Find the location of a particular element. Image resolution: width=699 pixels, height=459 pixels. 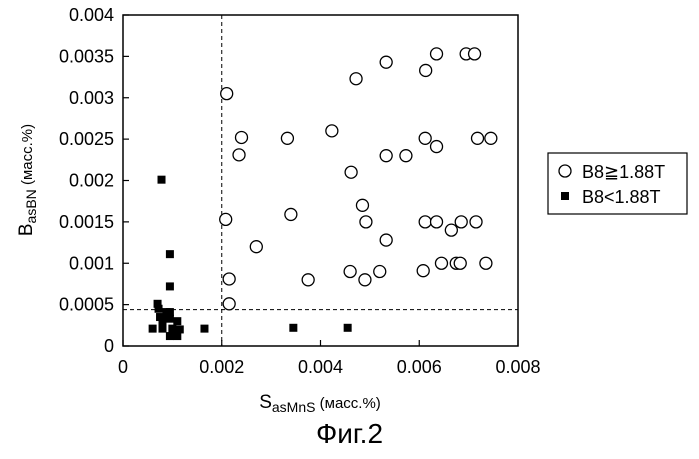

y-tick-label: 0 is located at coordinates (109, 346).